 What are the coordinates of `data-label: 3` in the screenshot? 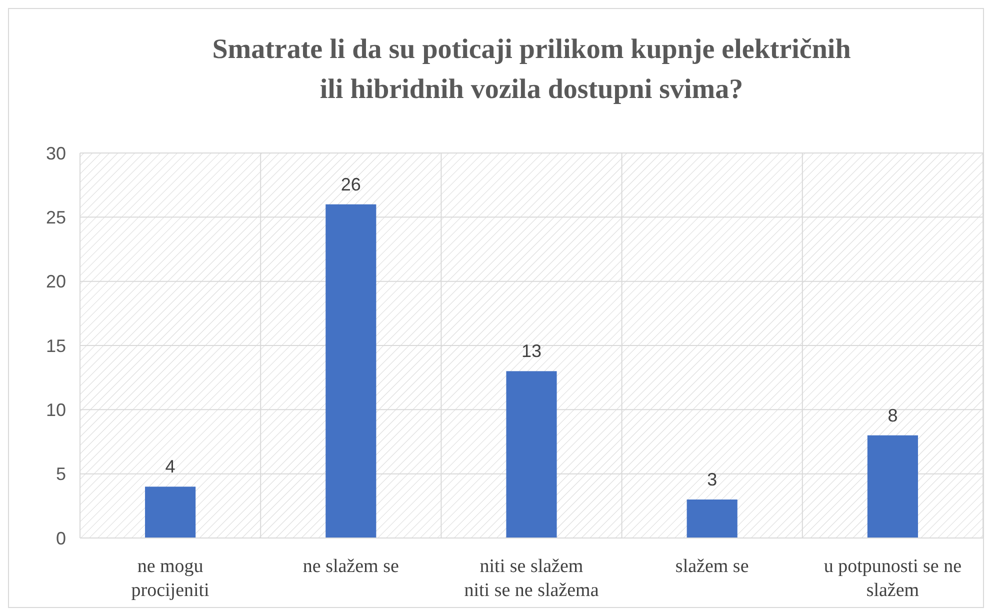 It's located at (712, 480).